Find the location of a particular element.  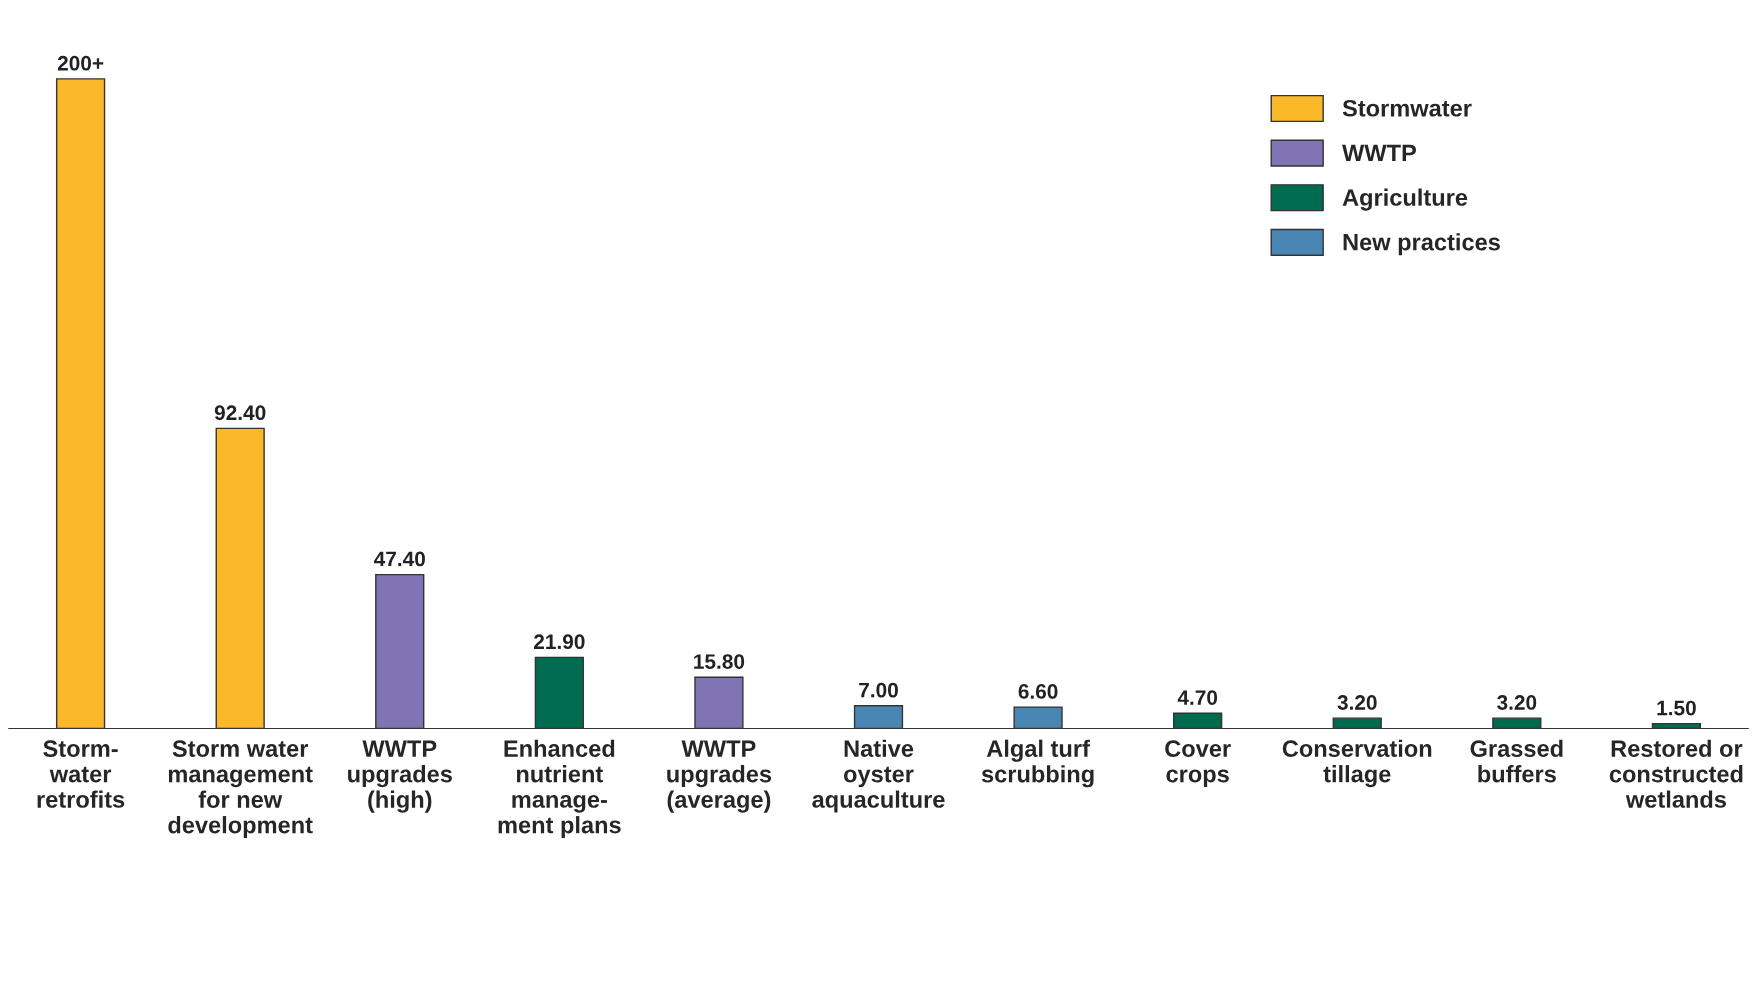

x-tick-label: Grassed buffers is located at coordinates (1516, 761).